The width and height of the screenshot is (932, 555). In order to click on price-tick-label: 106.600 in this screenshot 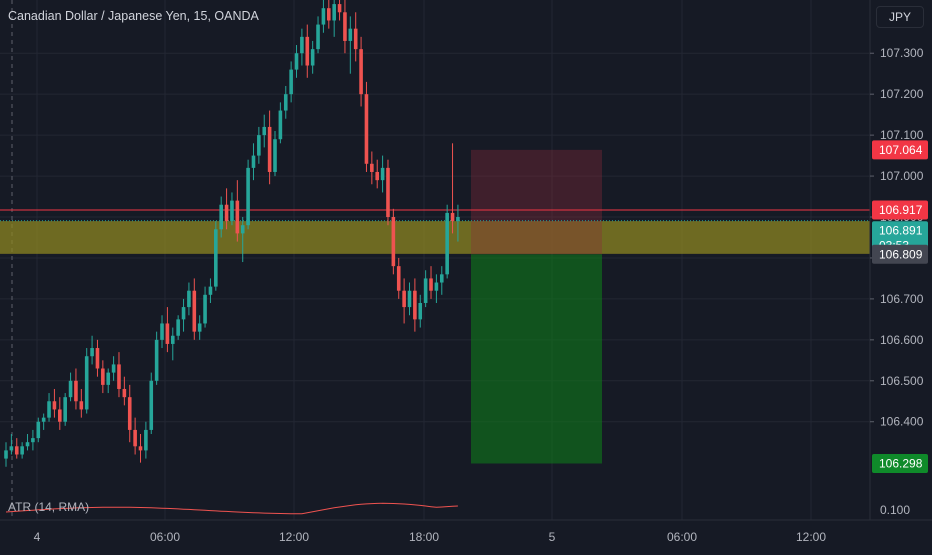, I will do `click(902, 340)`.